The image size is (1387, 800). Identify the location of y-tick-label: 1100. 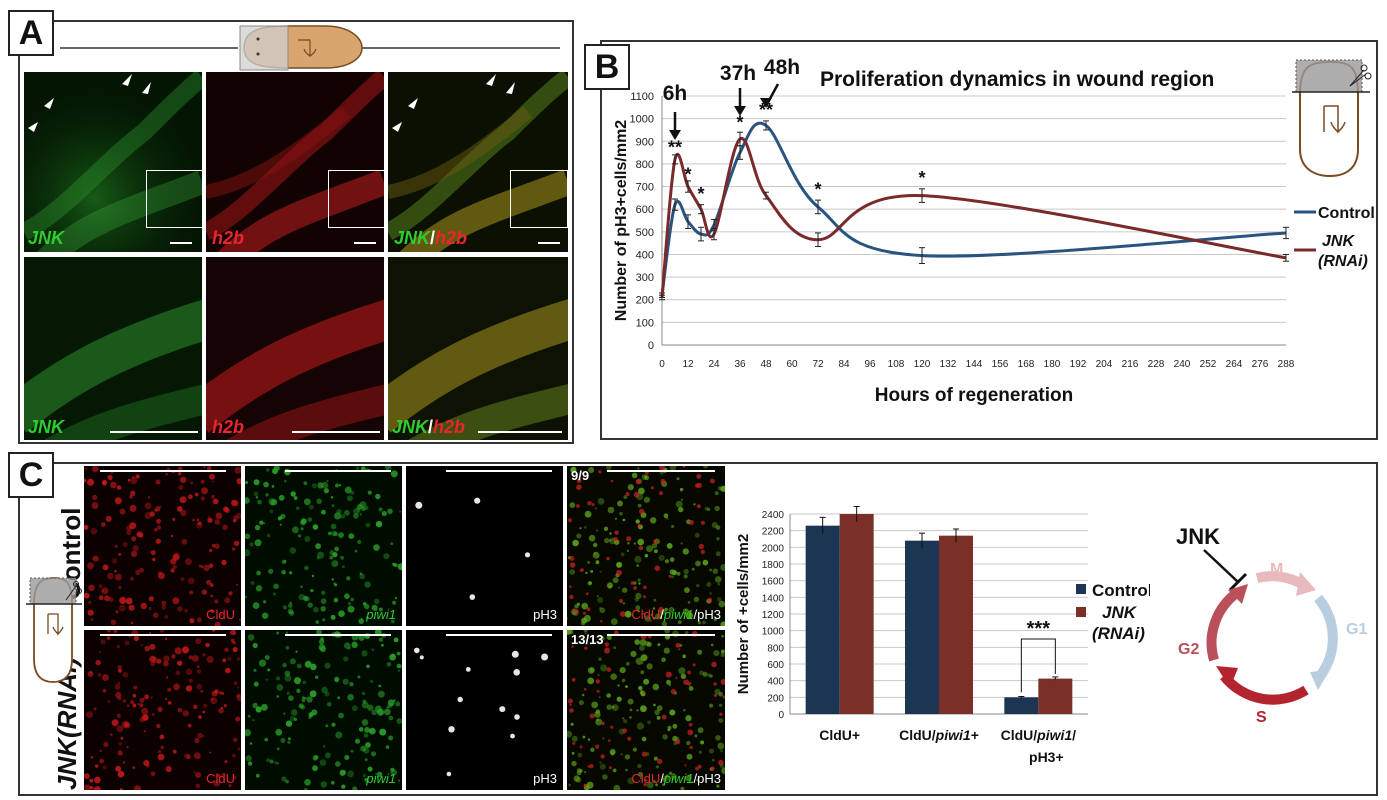
(642, 97).